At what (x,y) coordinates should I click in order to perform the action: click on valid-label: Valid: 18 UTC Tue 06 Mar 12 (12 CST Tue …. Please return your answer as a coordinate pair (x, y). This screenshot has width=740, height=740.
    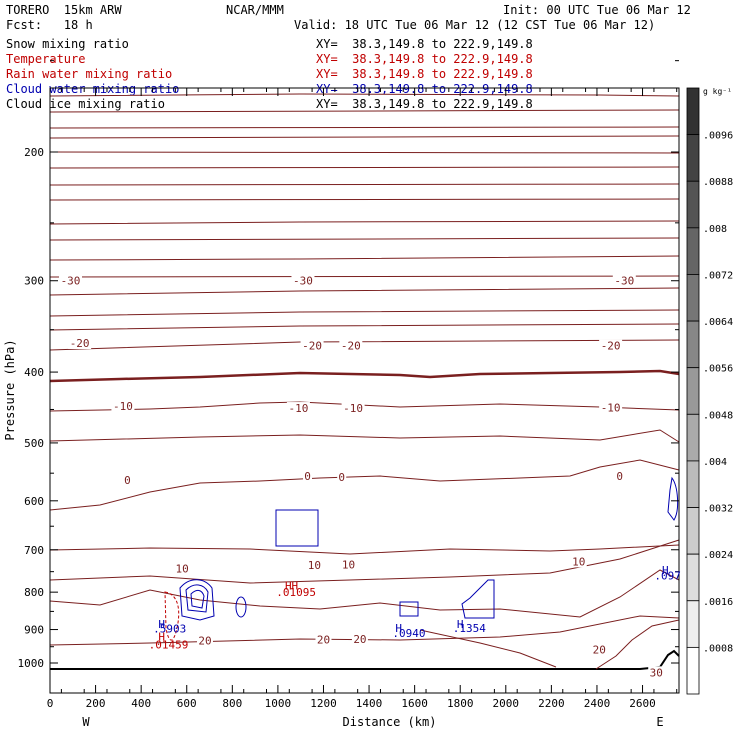
    Looking at the image, I should click on (475, 25).